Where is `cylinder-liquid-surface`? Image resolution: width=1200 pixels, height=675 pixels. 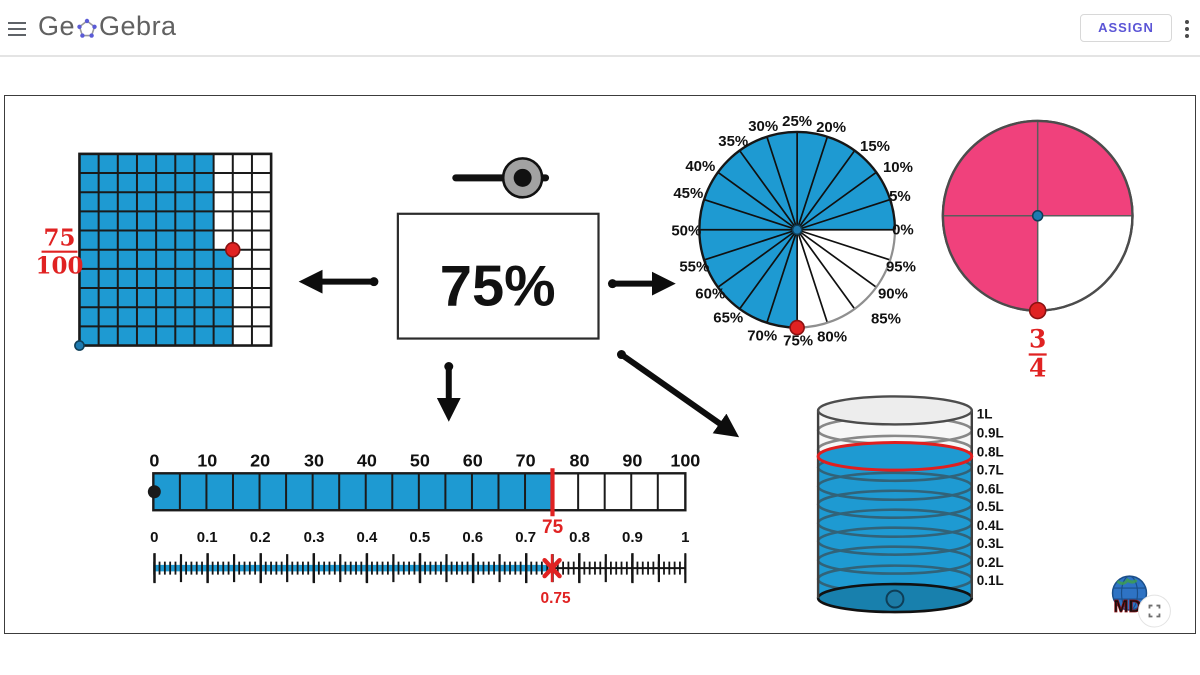
cylinder-liquid-surface is located at coordinates (895, 456).